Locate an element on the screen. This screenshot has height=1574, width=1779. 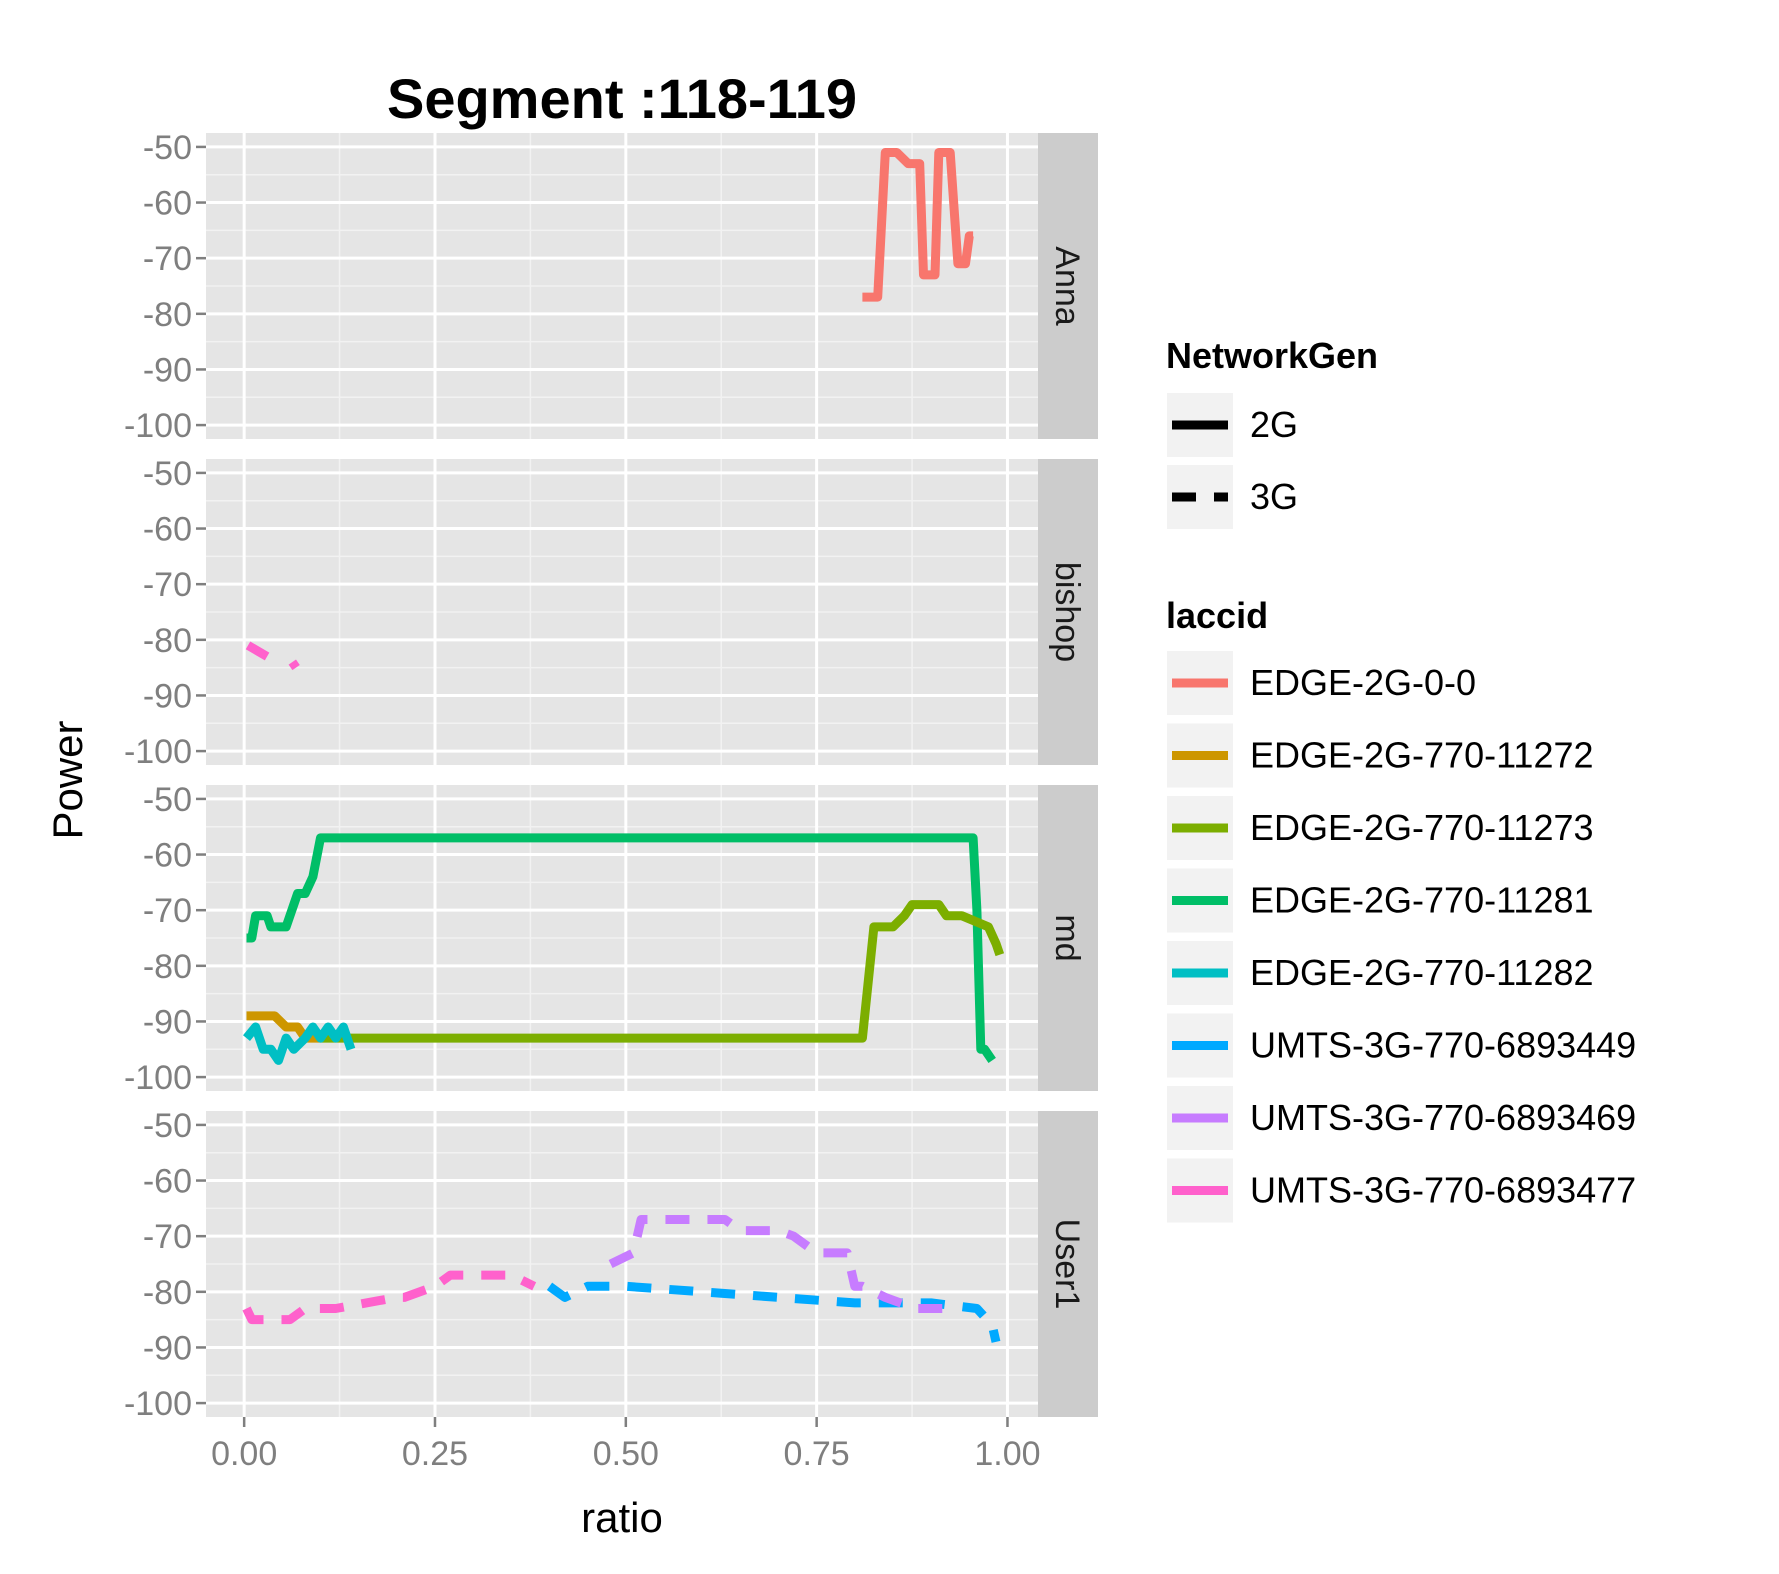
x-tick-label: 0.25 is located at coordinates (435, 1454).